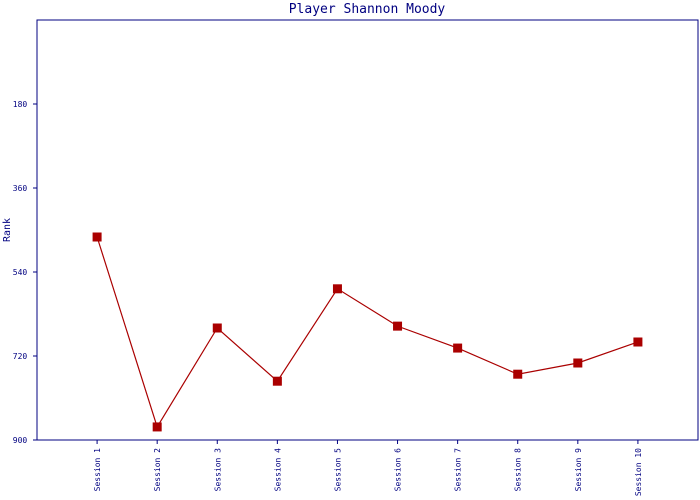 The height and width of the screenshot is (500, 700). I want to click on x-tick-label: Session 10, so click(638, 472).